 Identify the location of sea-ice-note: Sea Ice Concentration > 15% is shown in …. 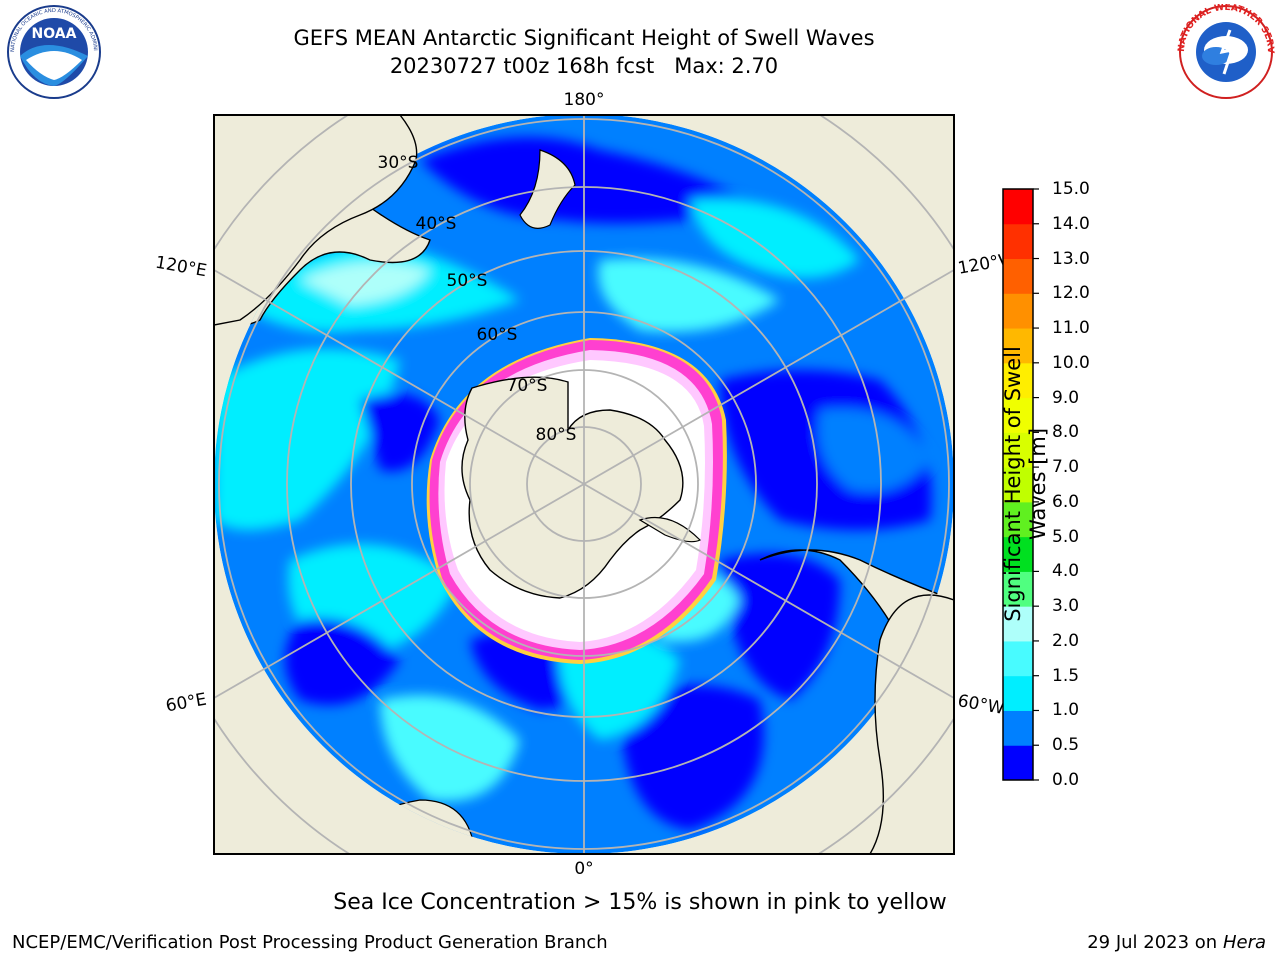
(640, 902).